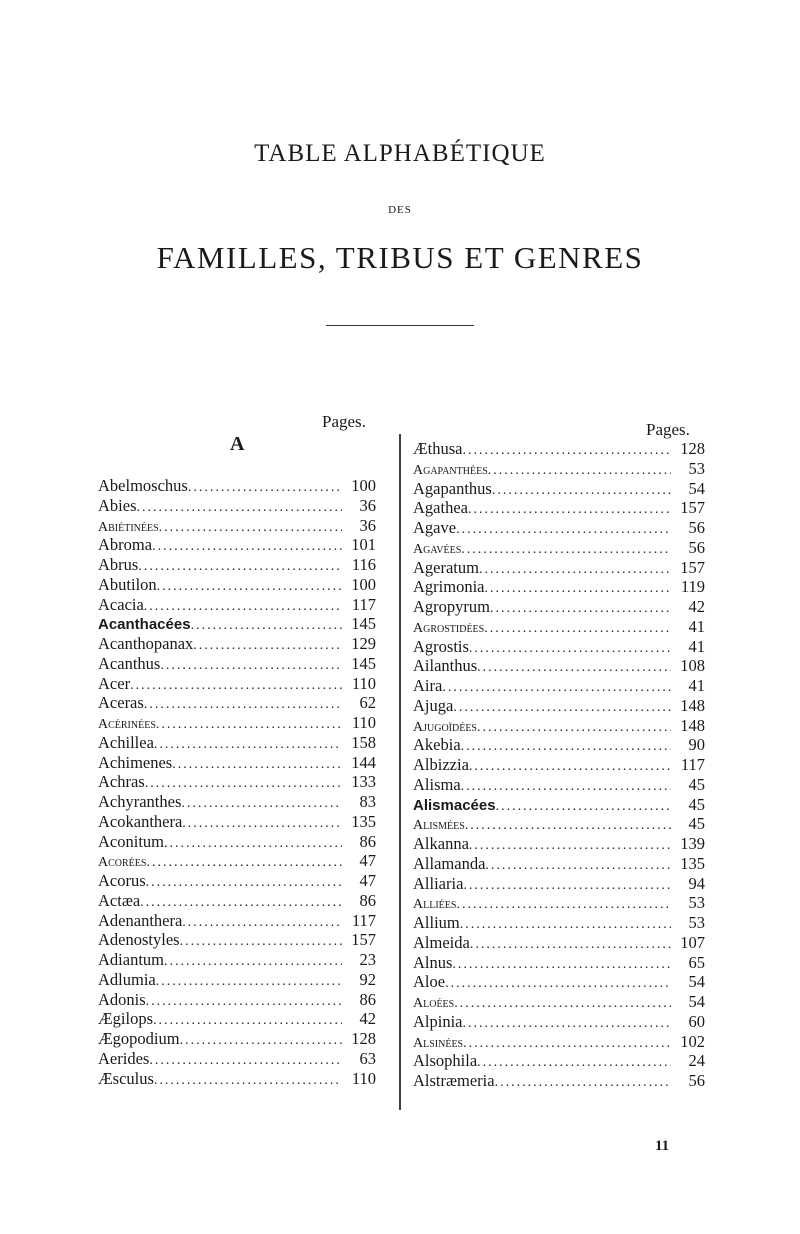 The width and height of the screenshot is (800, 1234). What do you see at coordinates (559, 1022) in the screenshot?
I see `index-entry: Alpinia 60` at bounding box center [559, 1022].